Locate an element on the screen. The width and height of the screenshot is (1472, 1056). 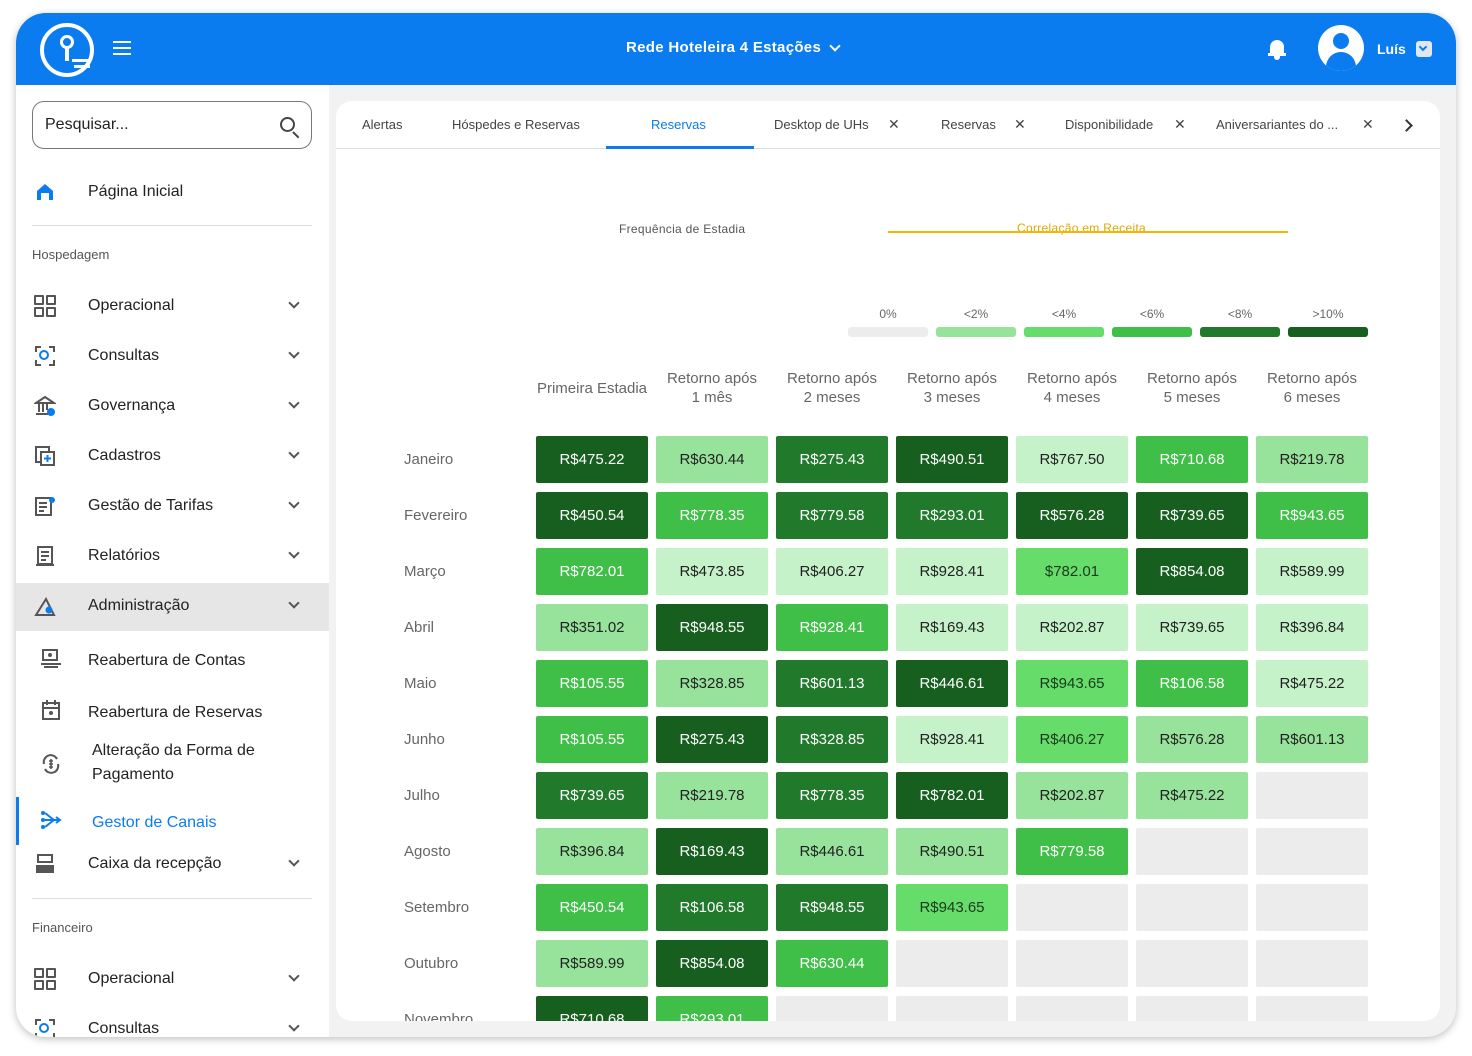
heatmap-cell: R$473.85 is located at coordinates (712, 571).